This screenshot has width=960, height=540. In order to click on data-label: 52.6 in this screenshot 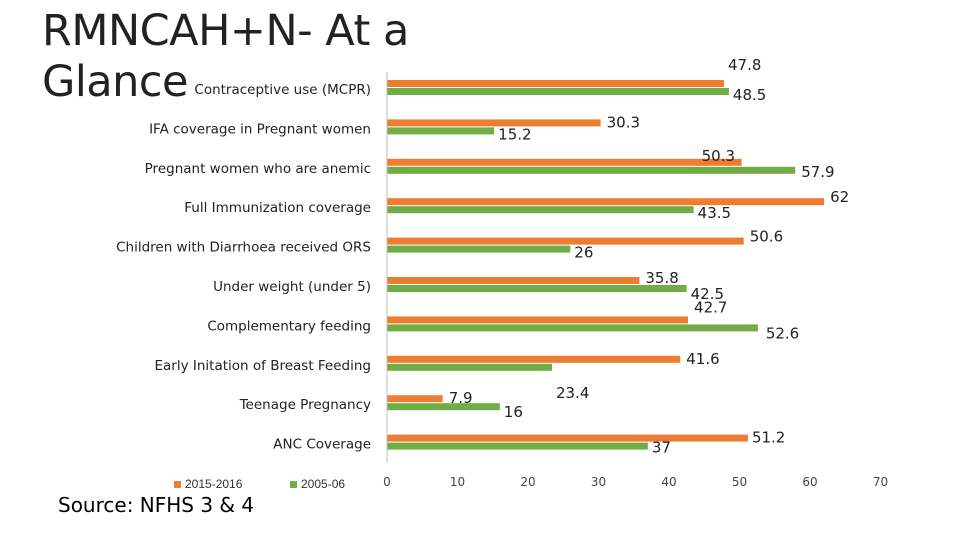, I will do `click(782, 333)`.